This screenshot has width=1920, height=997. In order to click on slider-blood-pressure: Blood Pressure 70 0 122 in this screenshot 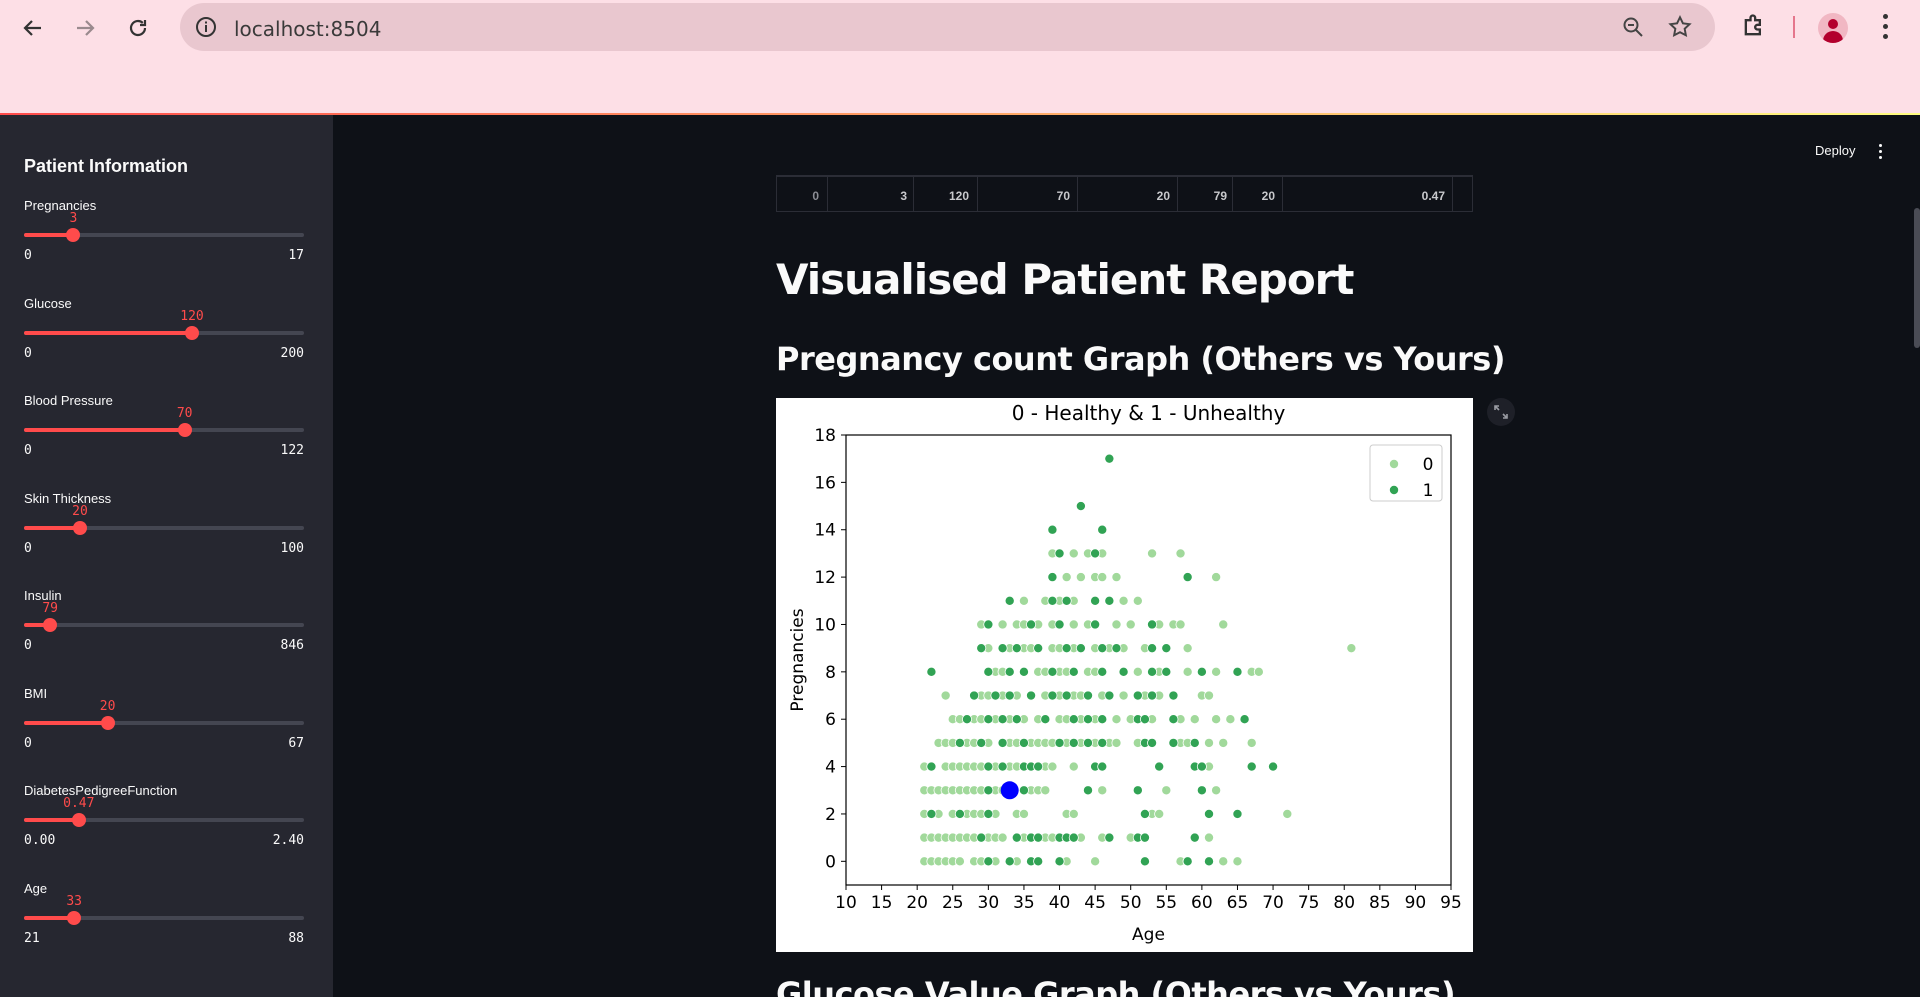, I will do `click(164, 438)`.